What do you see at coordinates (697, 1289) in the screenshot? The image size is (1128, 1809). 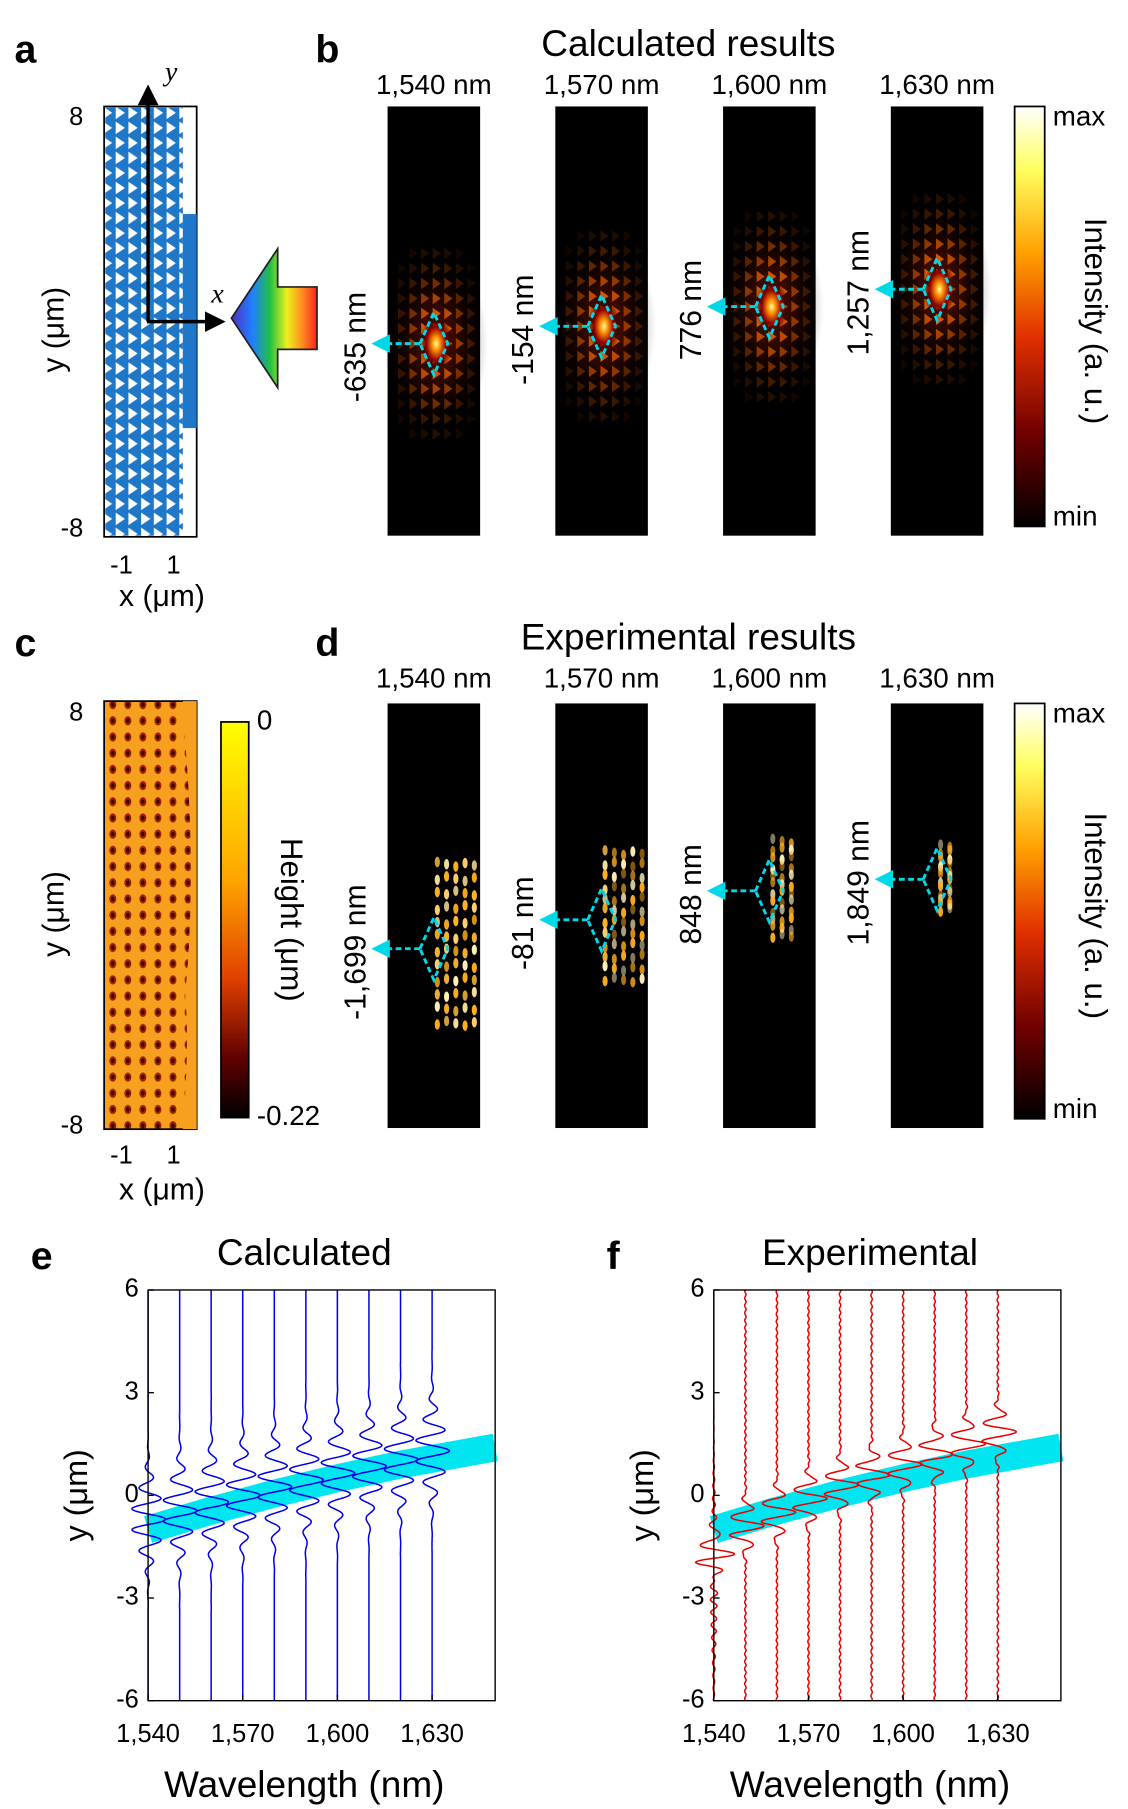 I see `y-tick-label: 6` at bounding box center [697, 1289].